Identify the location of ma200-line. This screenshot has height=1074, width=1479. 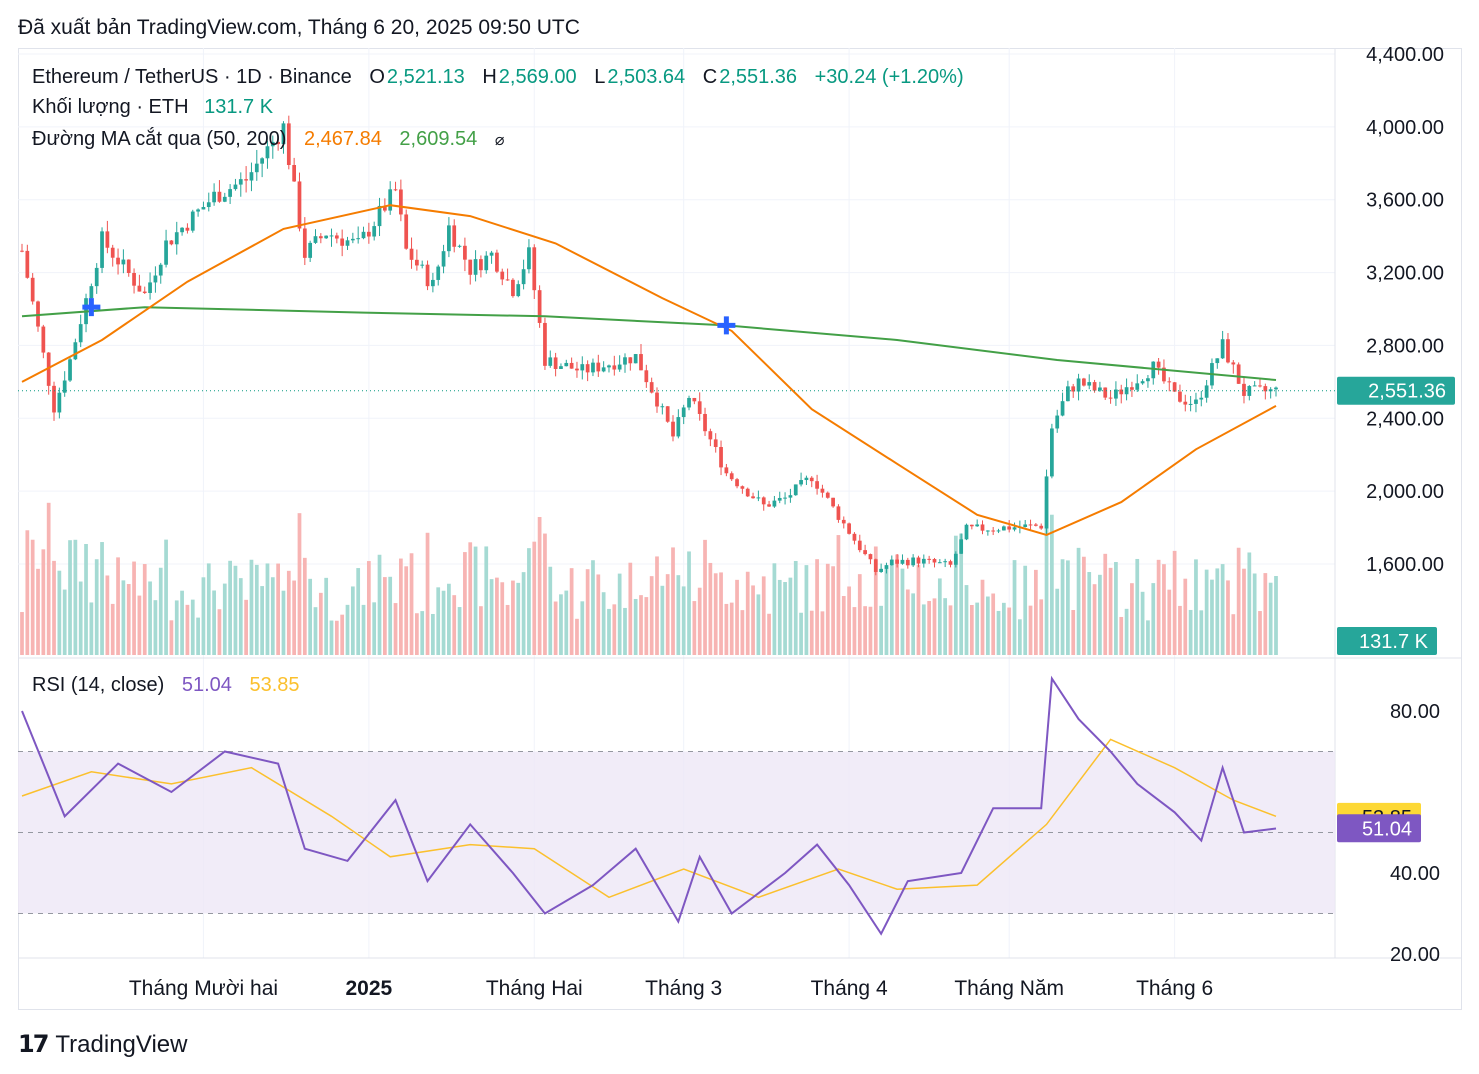
(649, 343).